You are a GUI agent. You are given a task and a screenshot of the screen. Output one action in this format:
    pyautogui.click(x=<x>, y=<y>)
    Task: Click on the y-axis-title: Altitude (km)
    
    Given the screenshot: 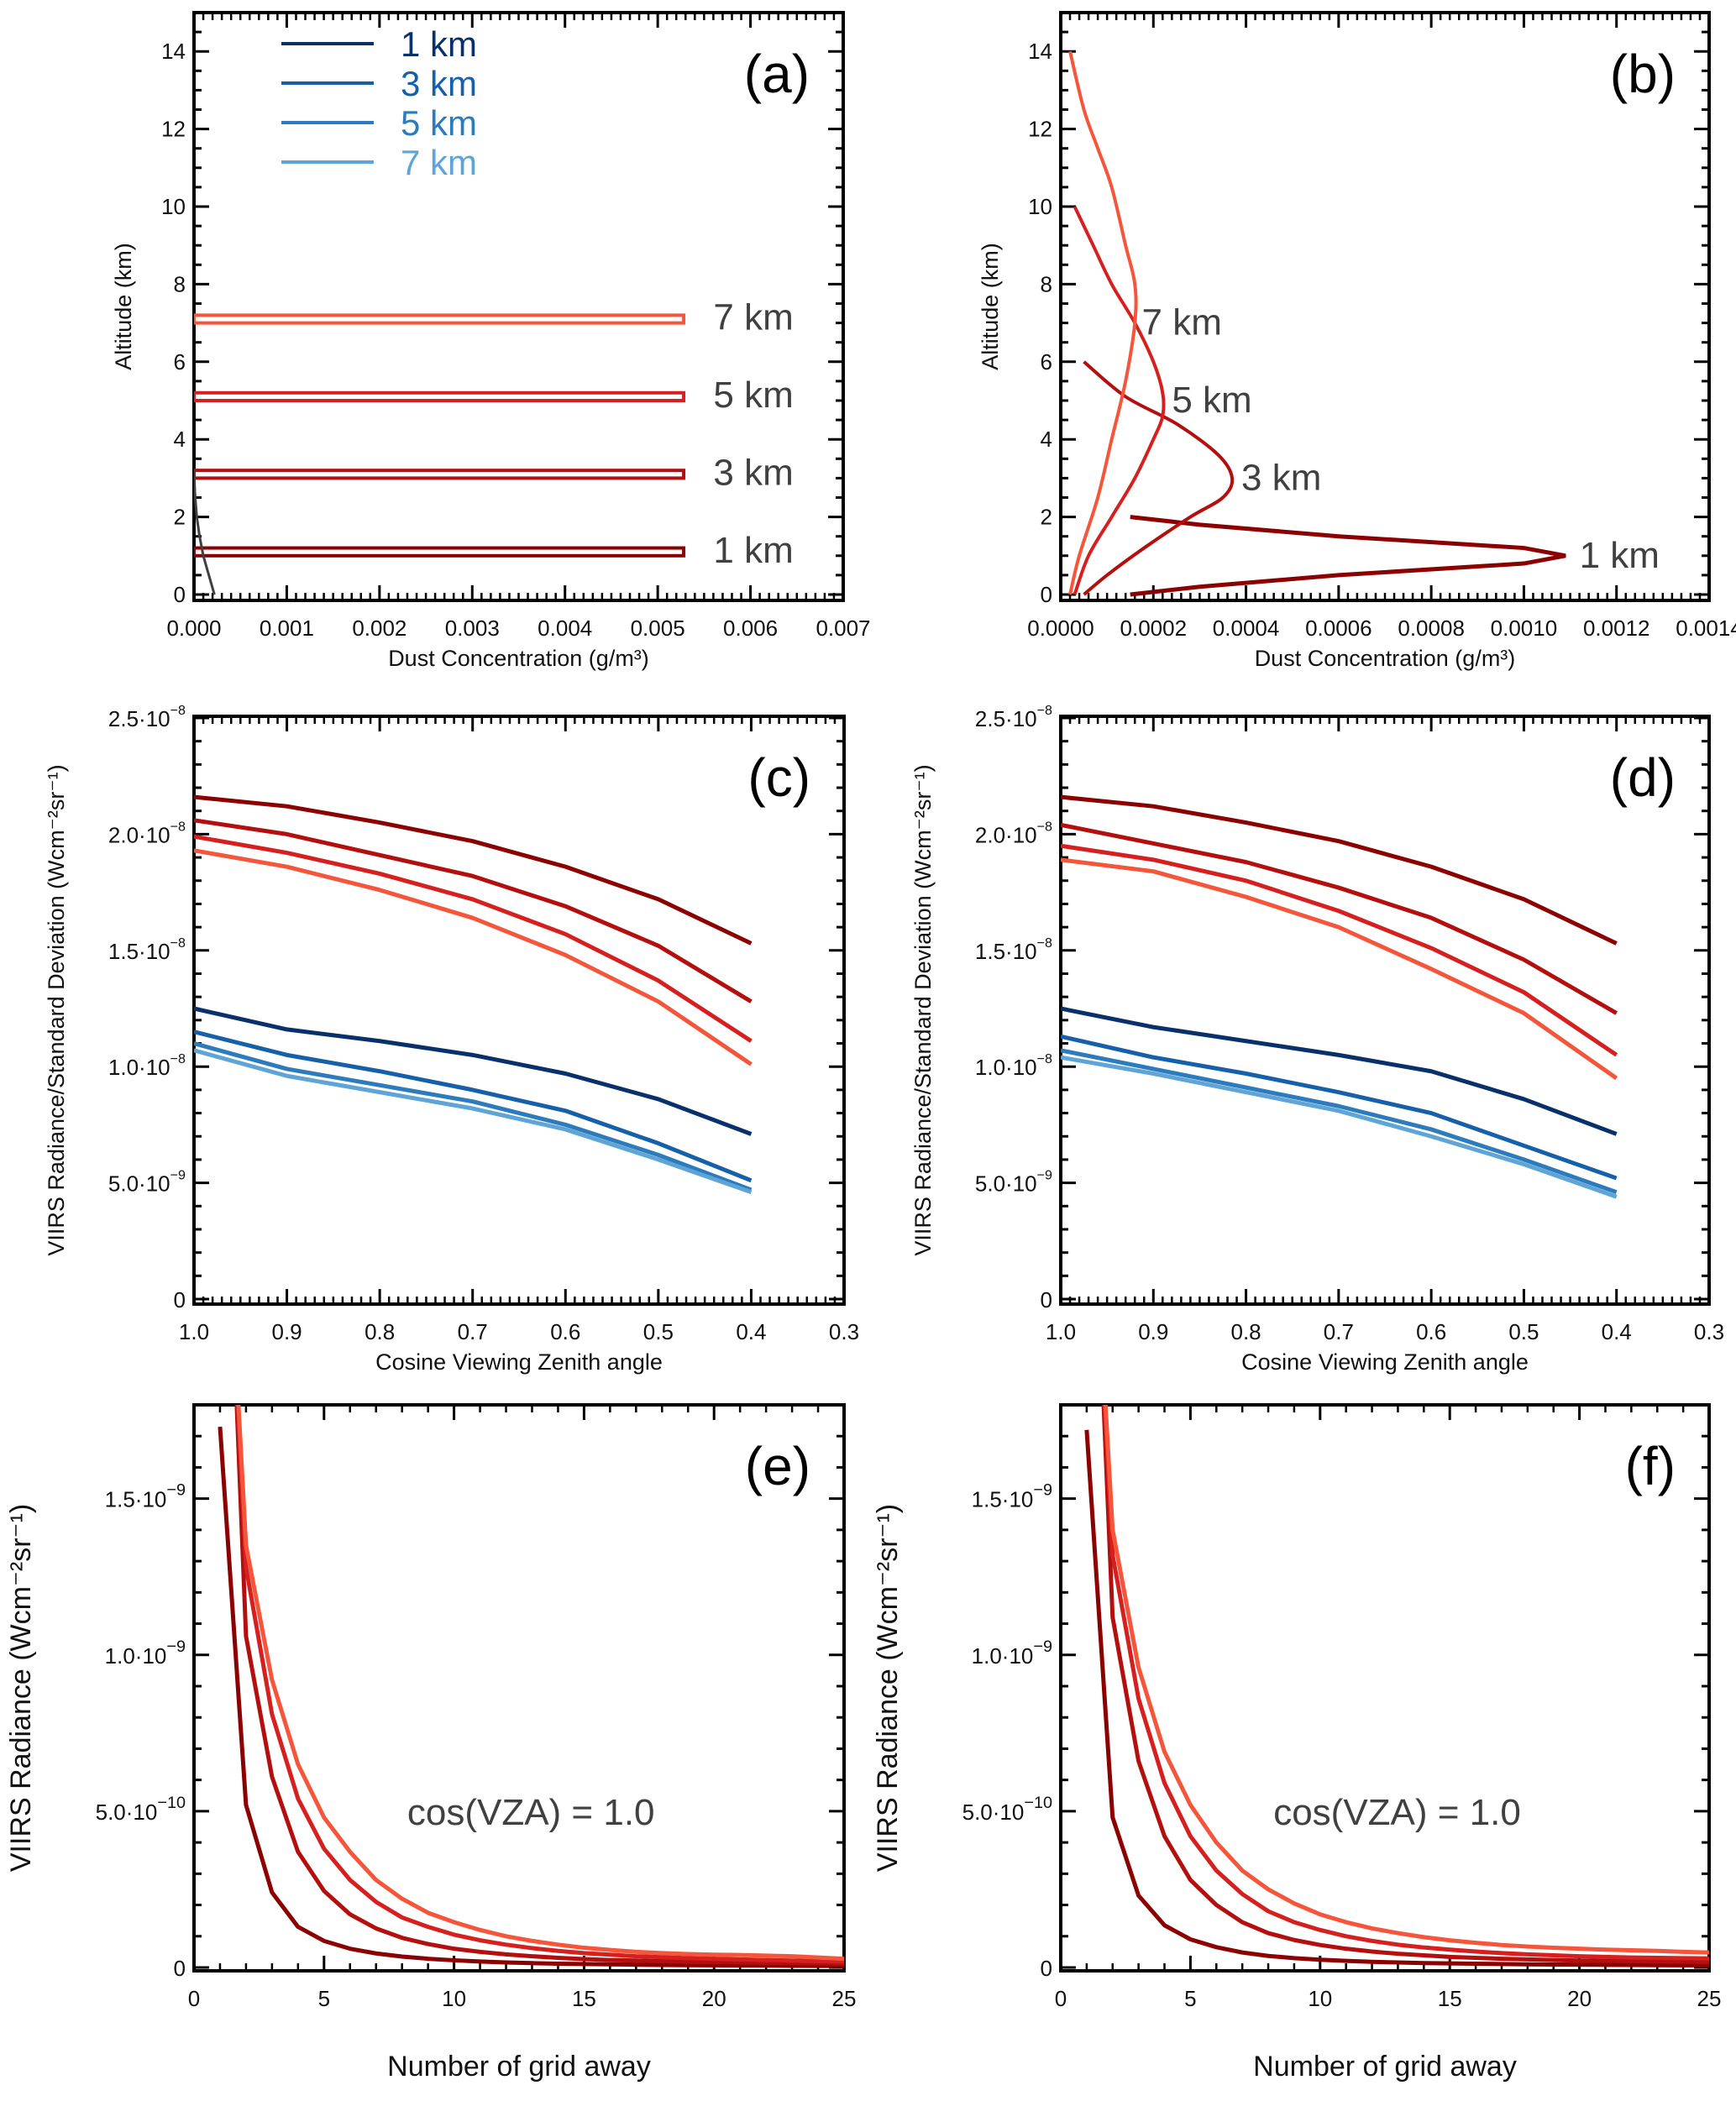 What is the action you would take?
    pyautogui.click(x=990, y=306)
    